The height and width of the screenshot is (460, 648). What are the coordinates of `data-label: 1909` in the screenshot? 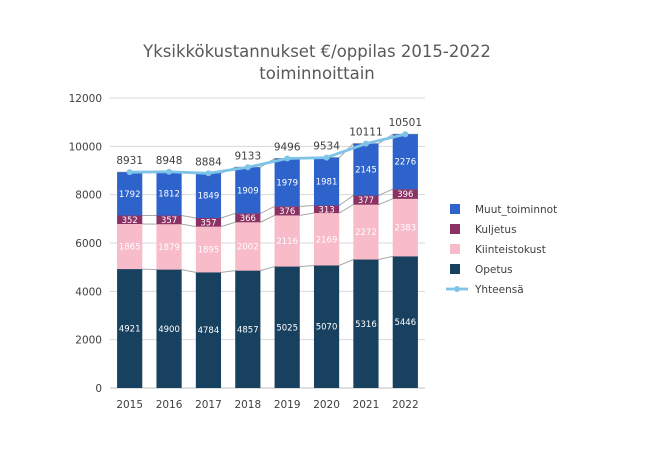 It's located at (248, 191).